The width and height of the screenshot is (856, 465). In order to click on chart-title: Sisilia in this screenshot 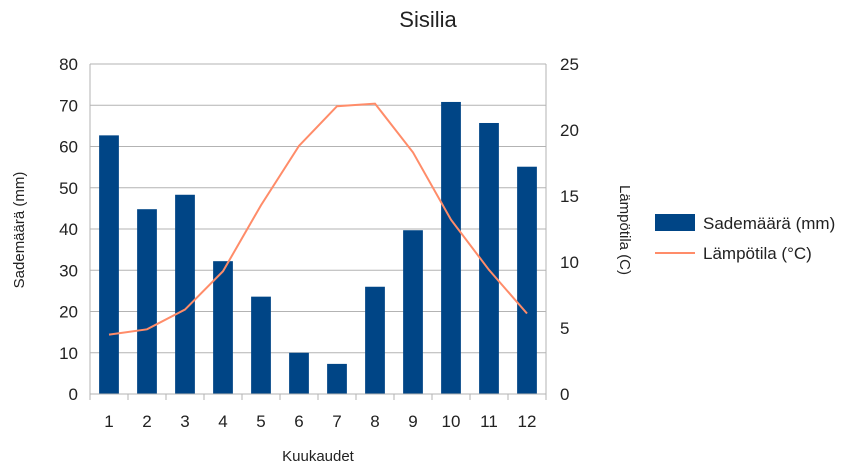, I will do `click(428, 19)`.